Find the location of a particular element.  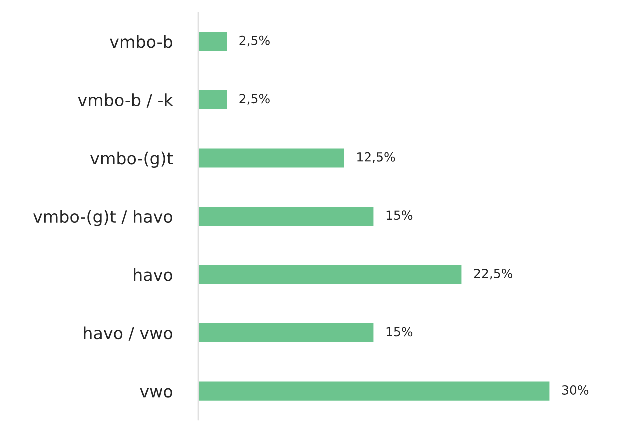

y-tick-label: havo is located at coordinates (153, 275).